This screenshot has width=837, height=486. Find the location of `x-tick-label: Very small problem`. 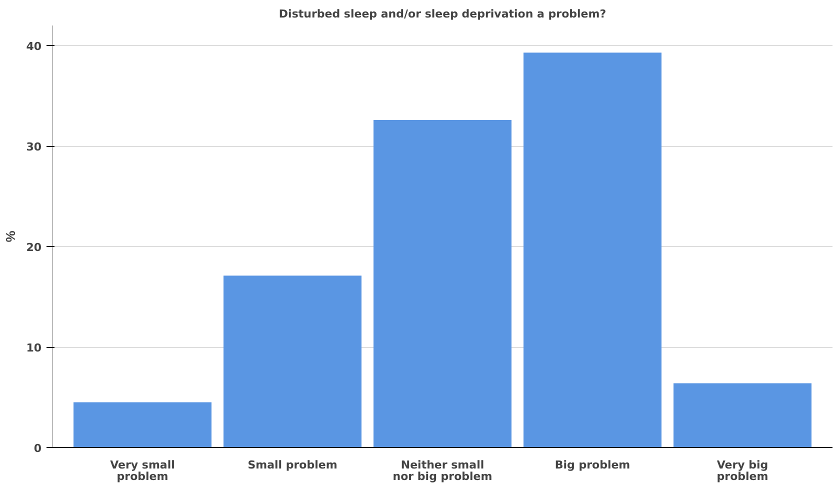

x-tick-label: Very small problem is located at coordinates (142, 471).